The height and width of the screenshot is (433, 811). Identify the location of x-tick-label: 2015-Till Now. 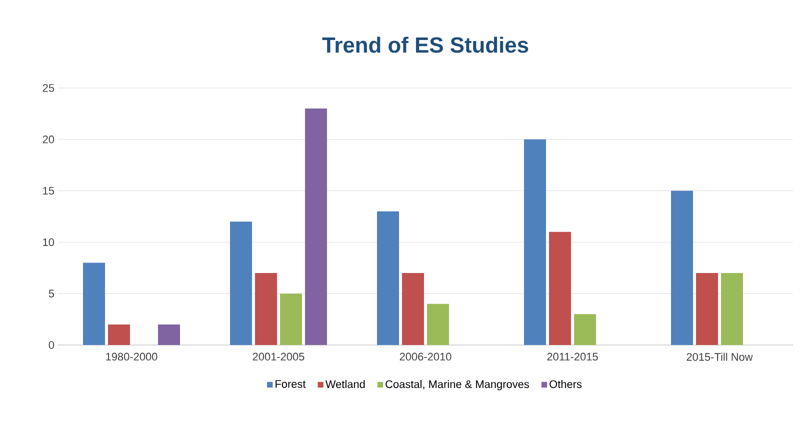
(719, 356).